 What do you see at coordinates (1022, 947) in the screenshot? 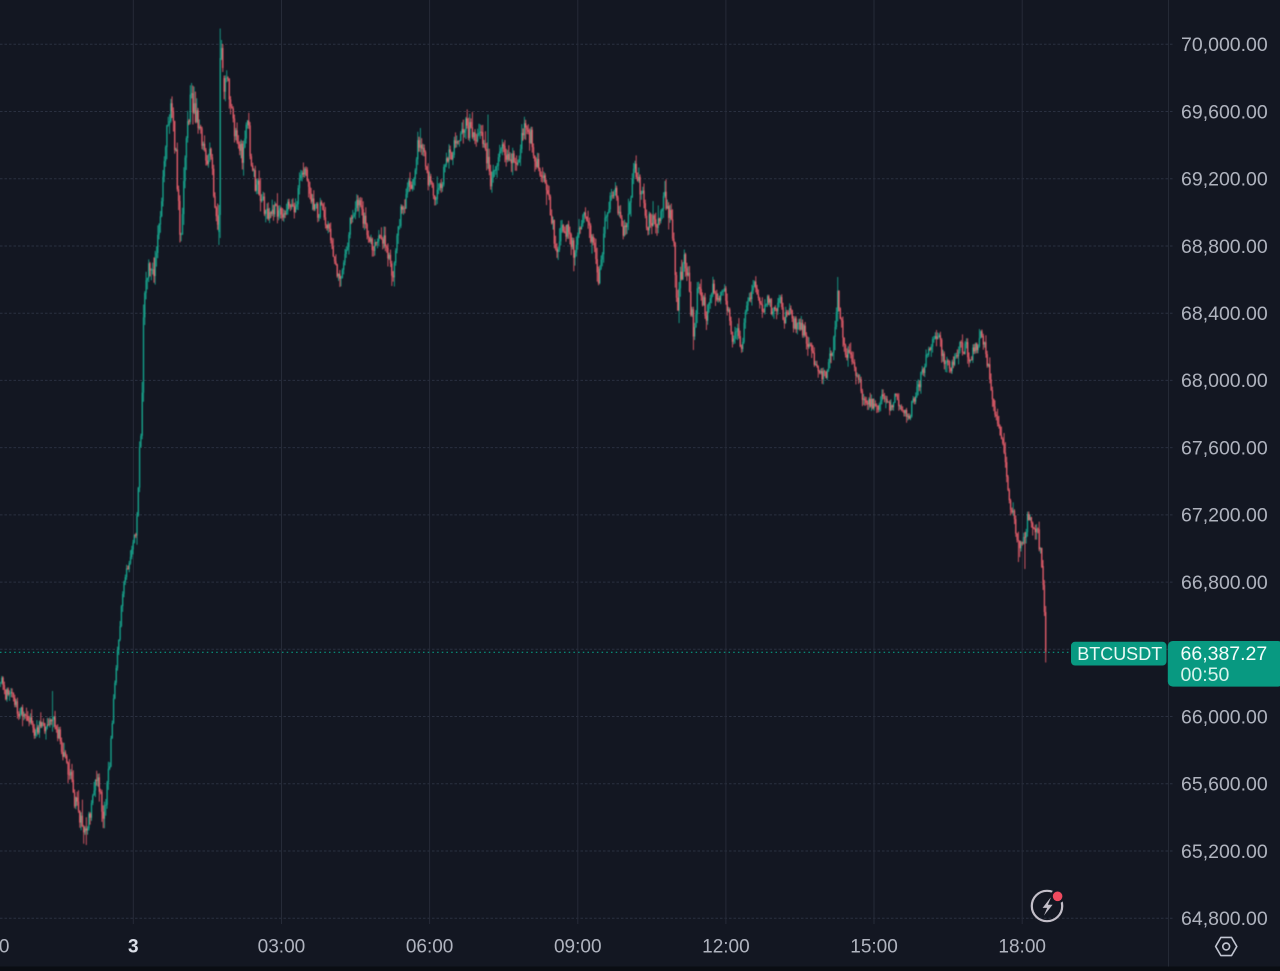
I see `svg-text: 18:00` at bounding box center [1022, 947].